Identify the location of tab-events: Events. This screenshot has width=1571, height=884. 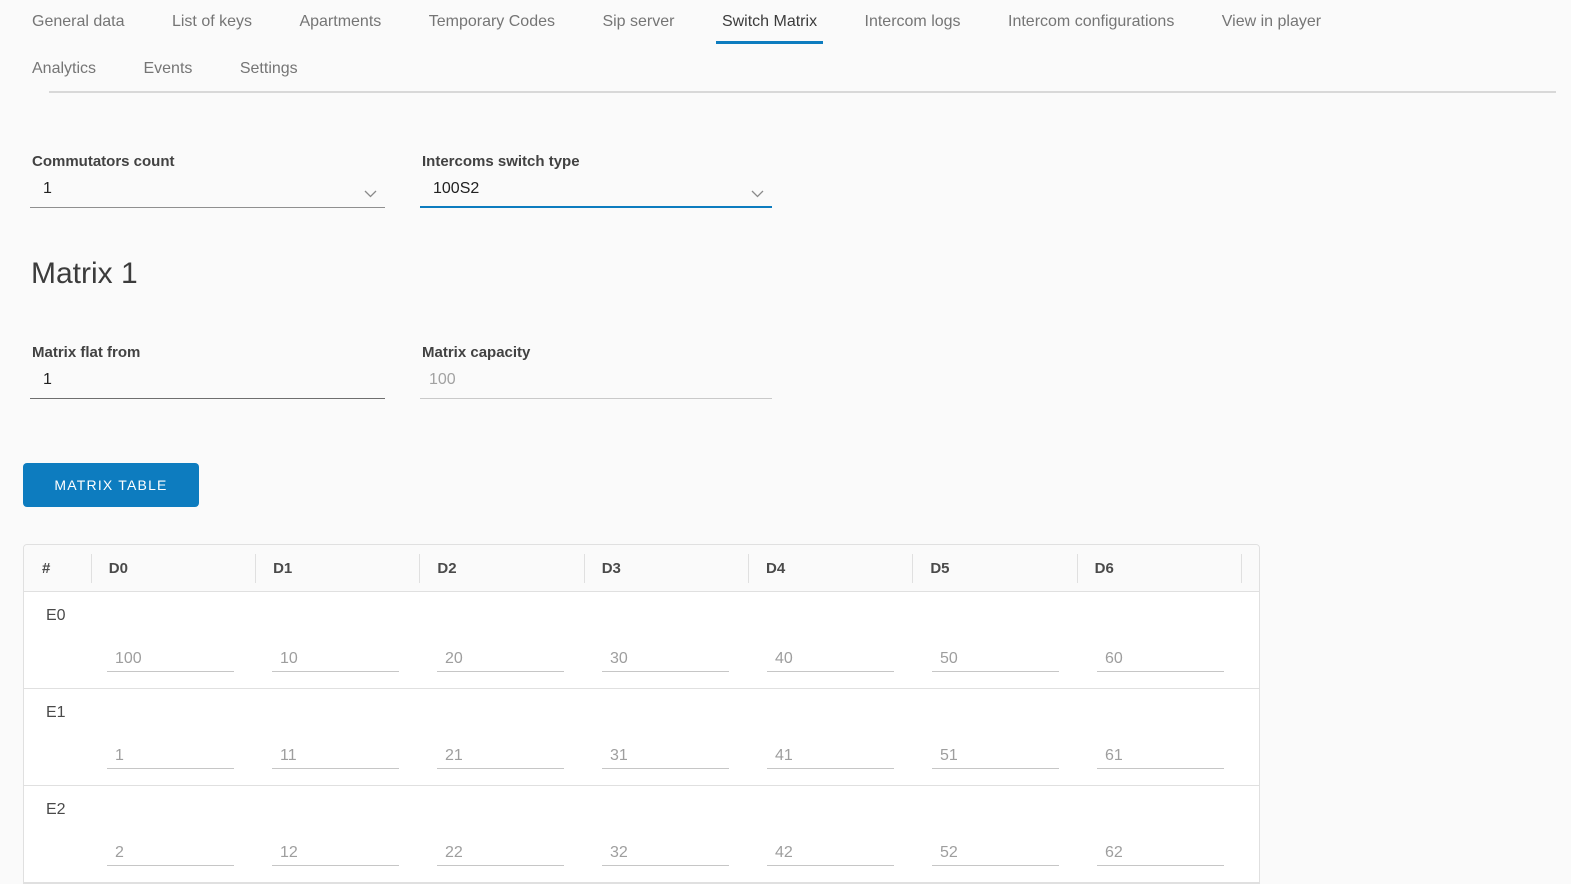
(168, 68).